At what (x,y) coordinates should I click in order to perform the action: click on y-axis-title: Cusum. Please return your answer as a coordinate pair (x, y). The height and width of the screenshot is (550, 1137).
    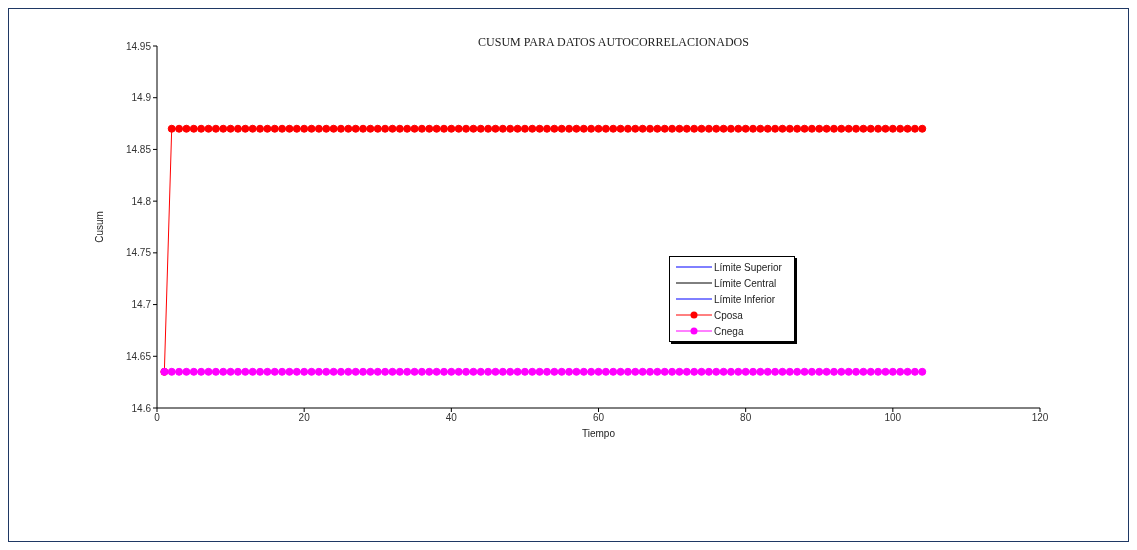
    Looking at the image, I should click on (99, 227).